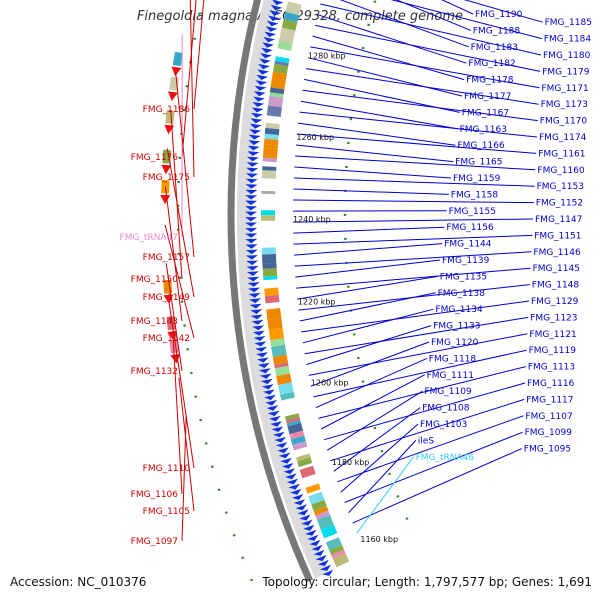  I want to click on gene-label-minus: FMG_1150, so click(155, 280).